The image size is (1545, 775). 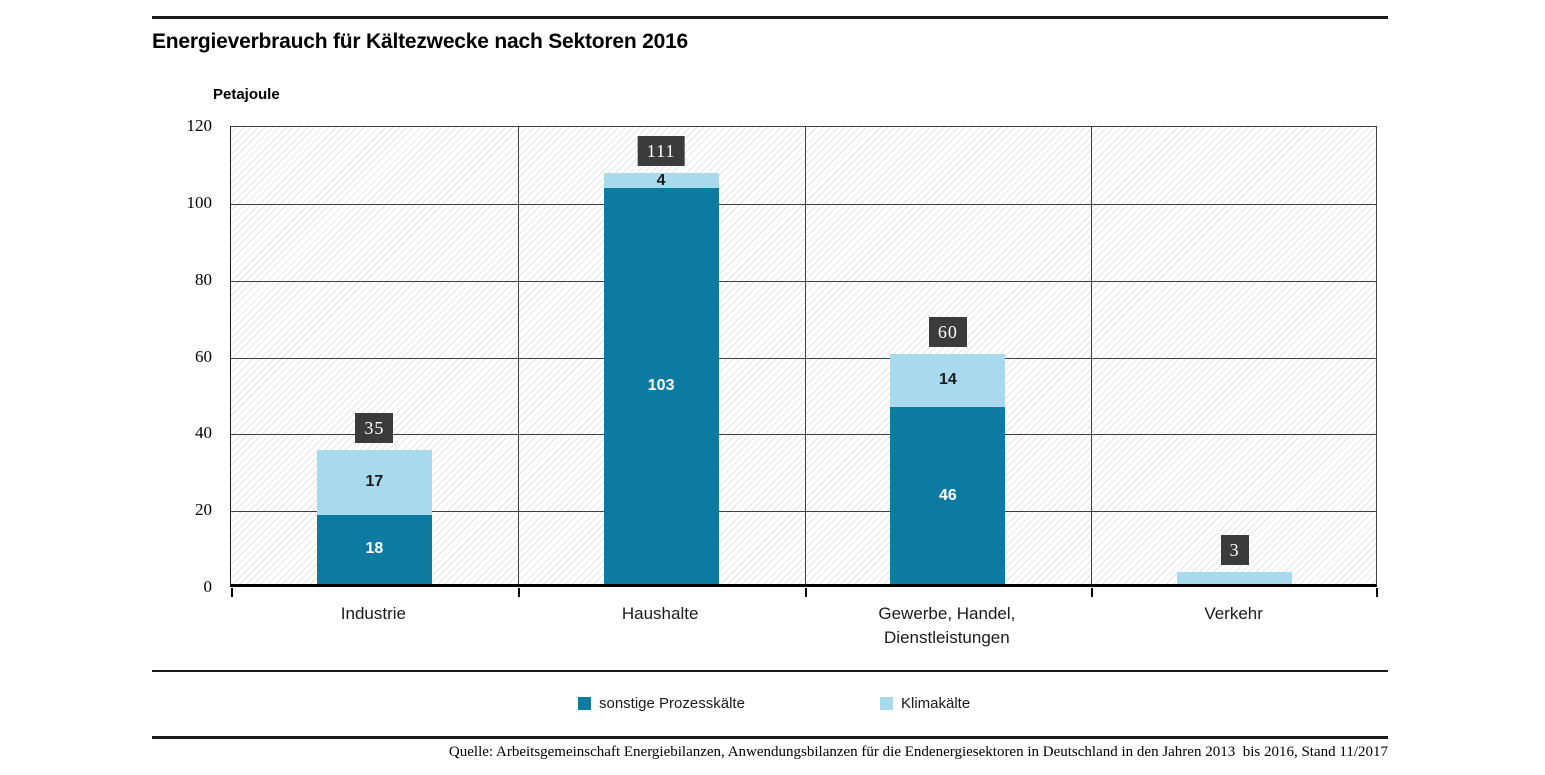 I want to click on bar-2: 103 4 111, so click(x=661, y=355).